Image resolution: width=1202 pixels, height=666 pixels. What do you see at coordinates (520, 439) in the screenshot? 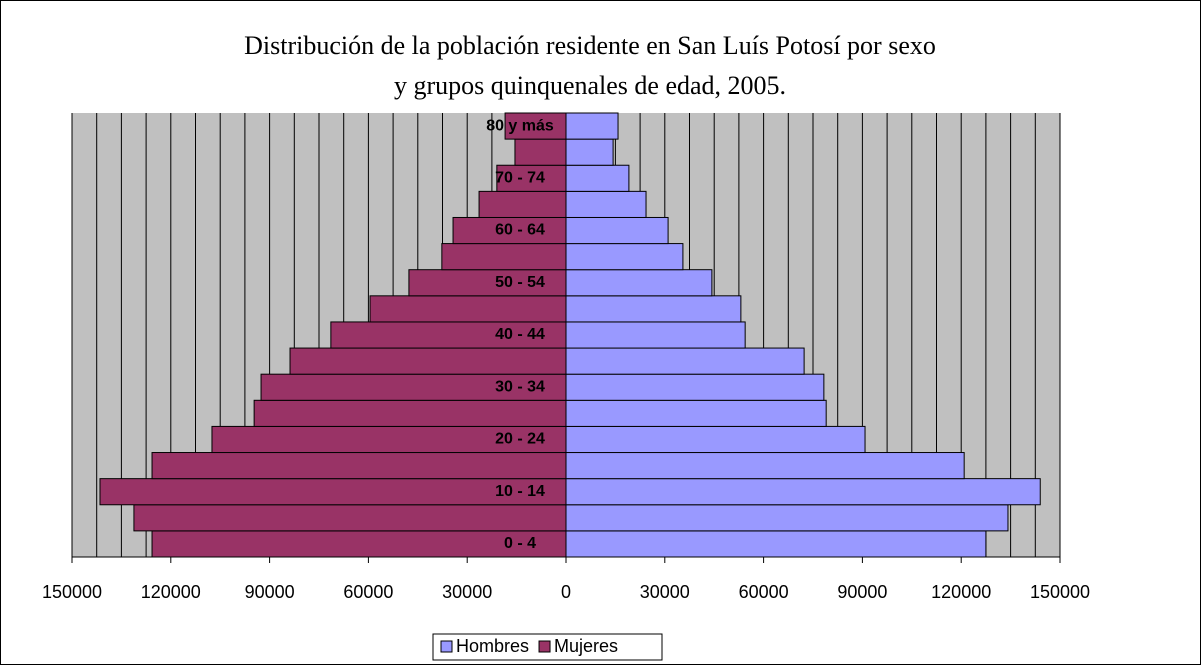
I see `y-tick-label: 20 - 24` at bounding box center [520, 439].